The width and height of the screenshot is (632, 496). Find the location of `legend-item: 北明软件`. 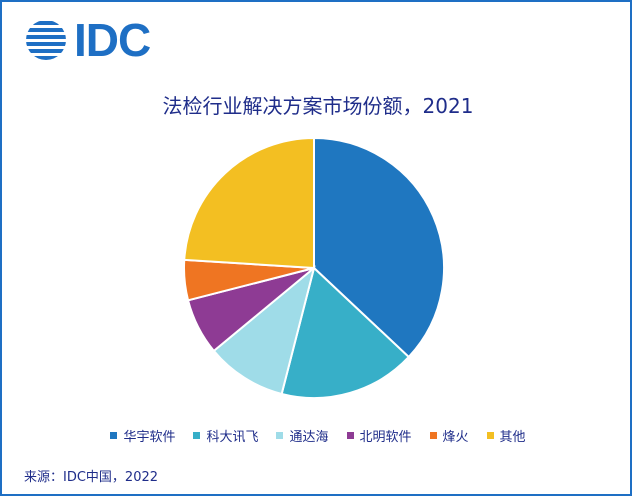

legend-item: 北明软件 is located at coordinates (379, 435).